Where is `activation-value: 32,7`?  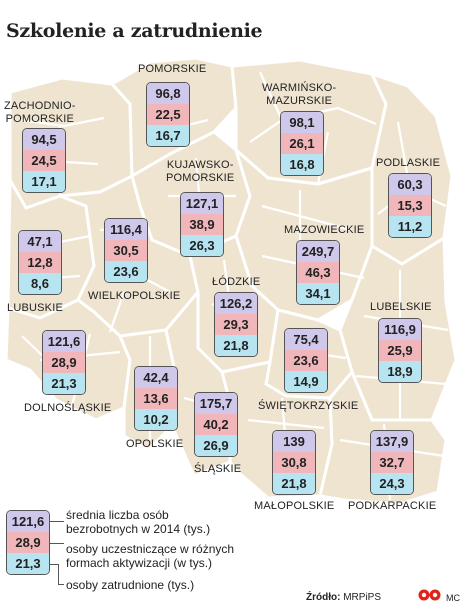
activation-value: 32,7 is located at coordinates (392, 462).